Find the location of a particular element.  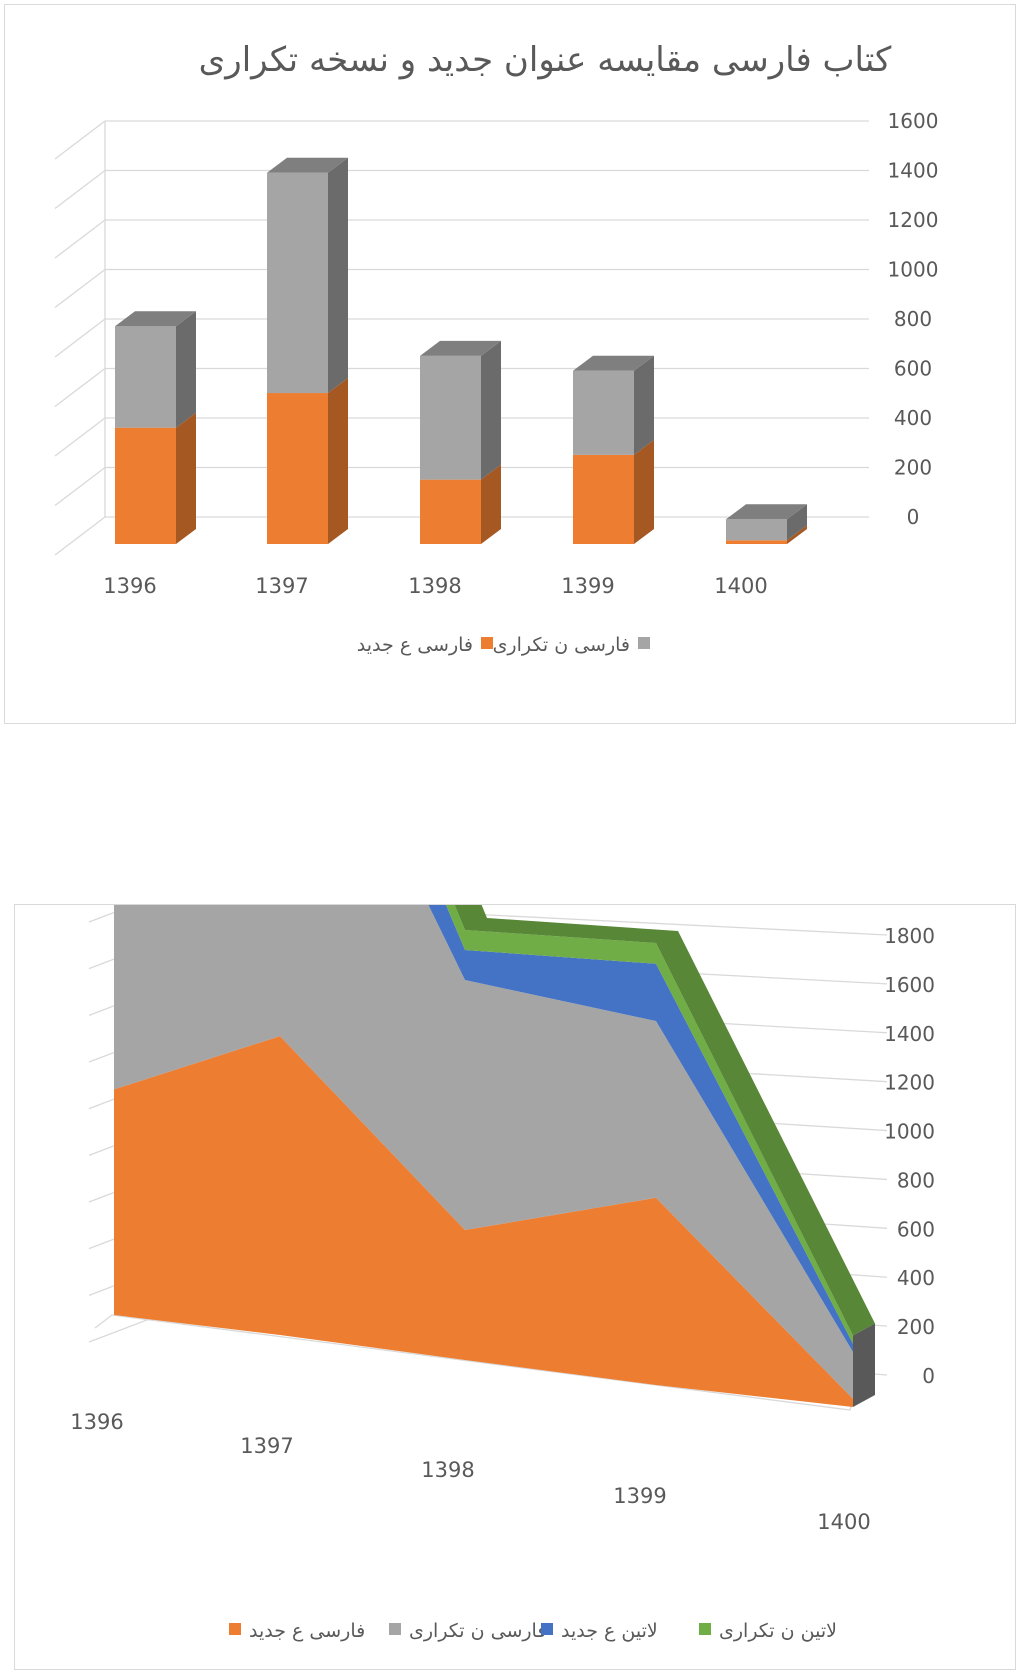

legend-label: لاتین ع جدید is located at coordinates (609, 1631).